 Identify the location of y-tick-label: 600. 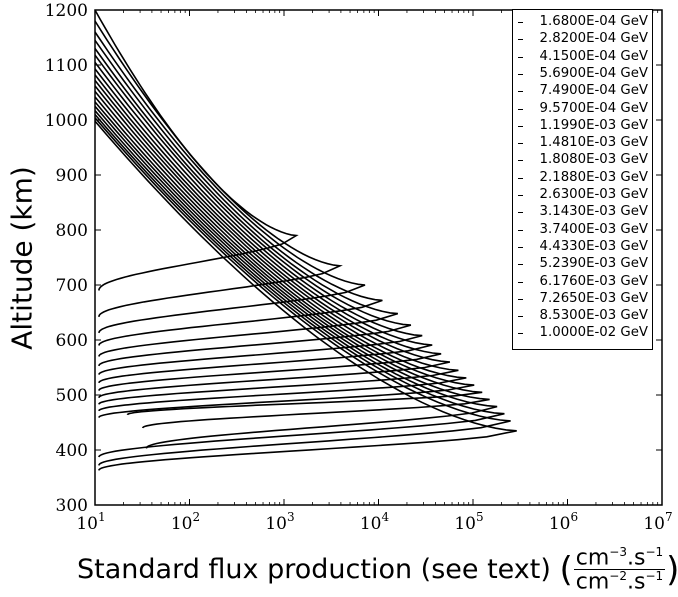
(72, 341).